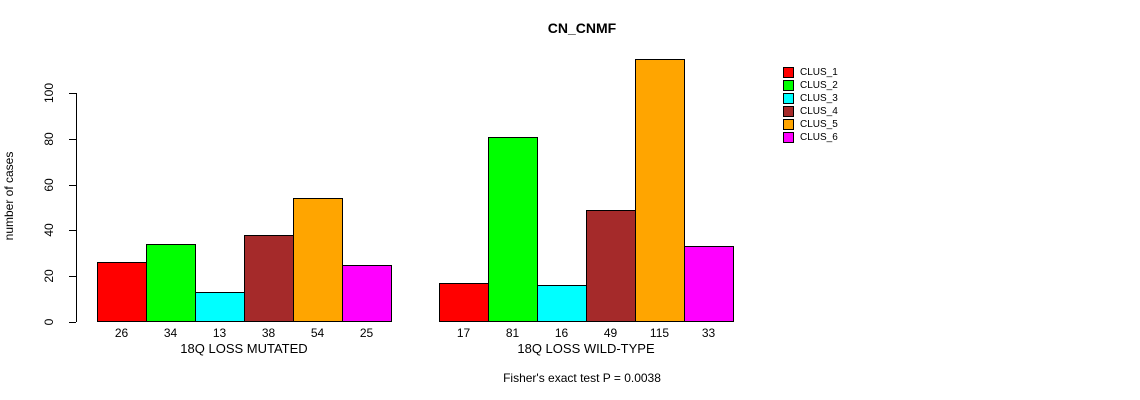 The width and height of the screenshot is (1140, 400). Describe the element at coordinates (9, 196) in the screenshot. I see `y-axis-label: number of cases` at that location.